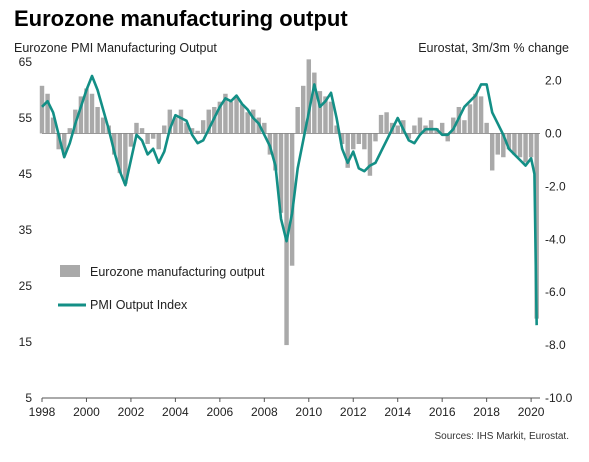 Image resolution: width=589 pixels, height=462 pixels. I want to click on right-tick-label-6: -10.0, so click(559, 398).